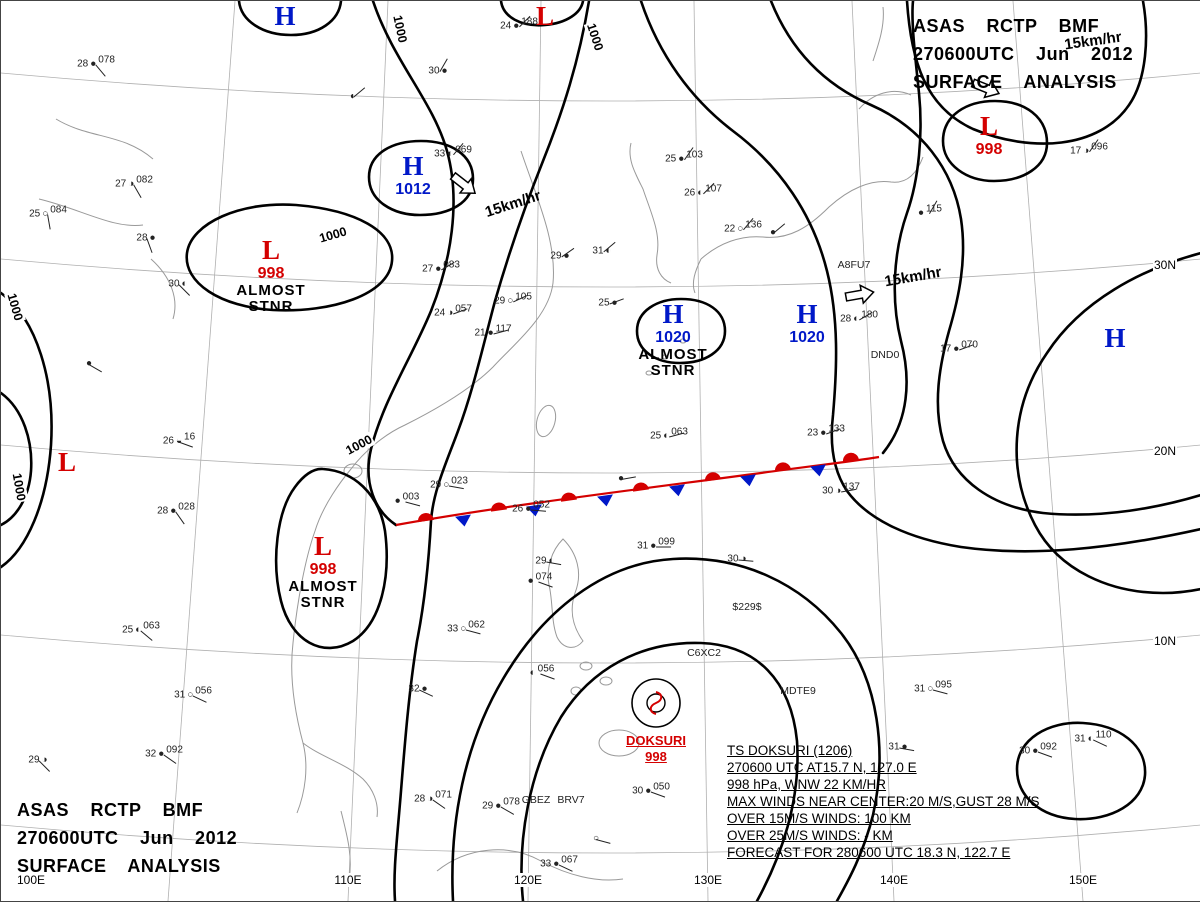  Describe the element at coordinates (413, 175) in the screenshot. I see `pressure-center-h: H 1012` at that location.